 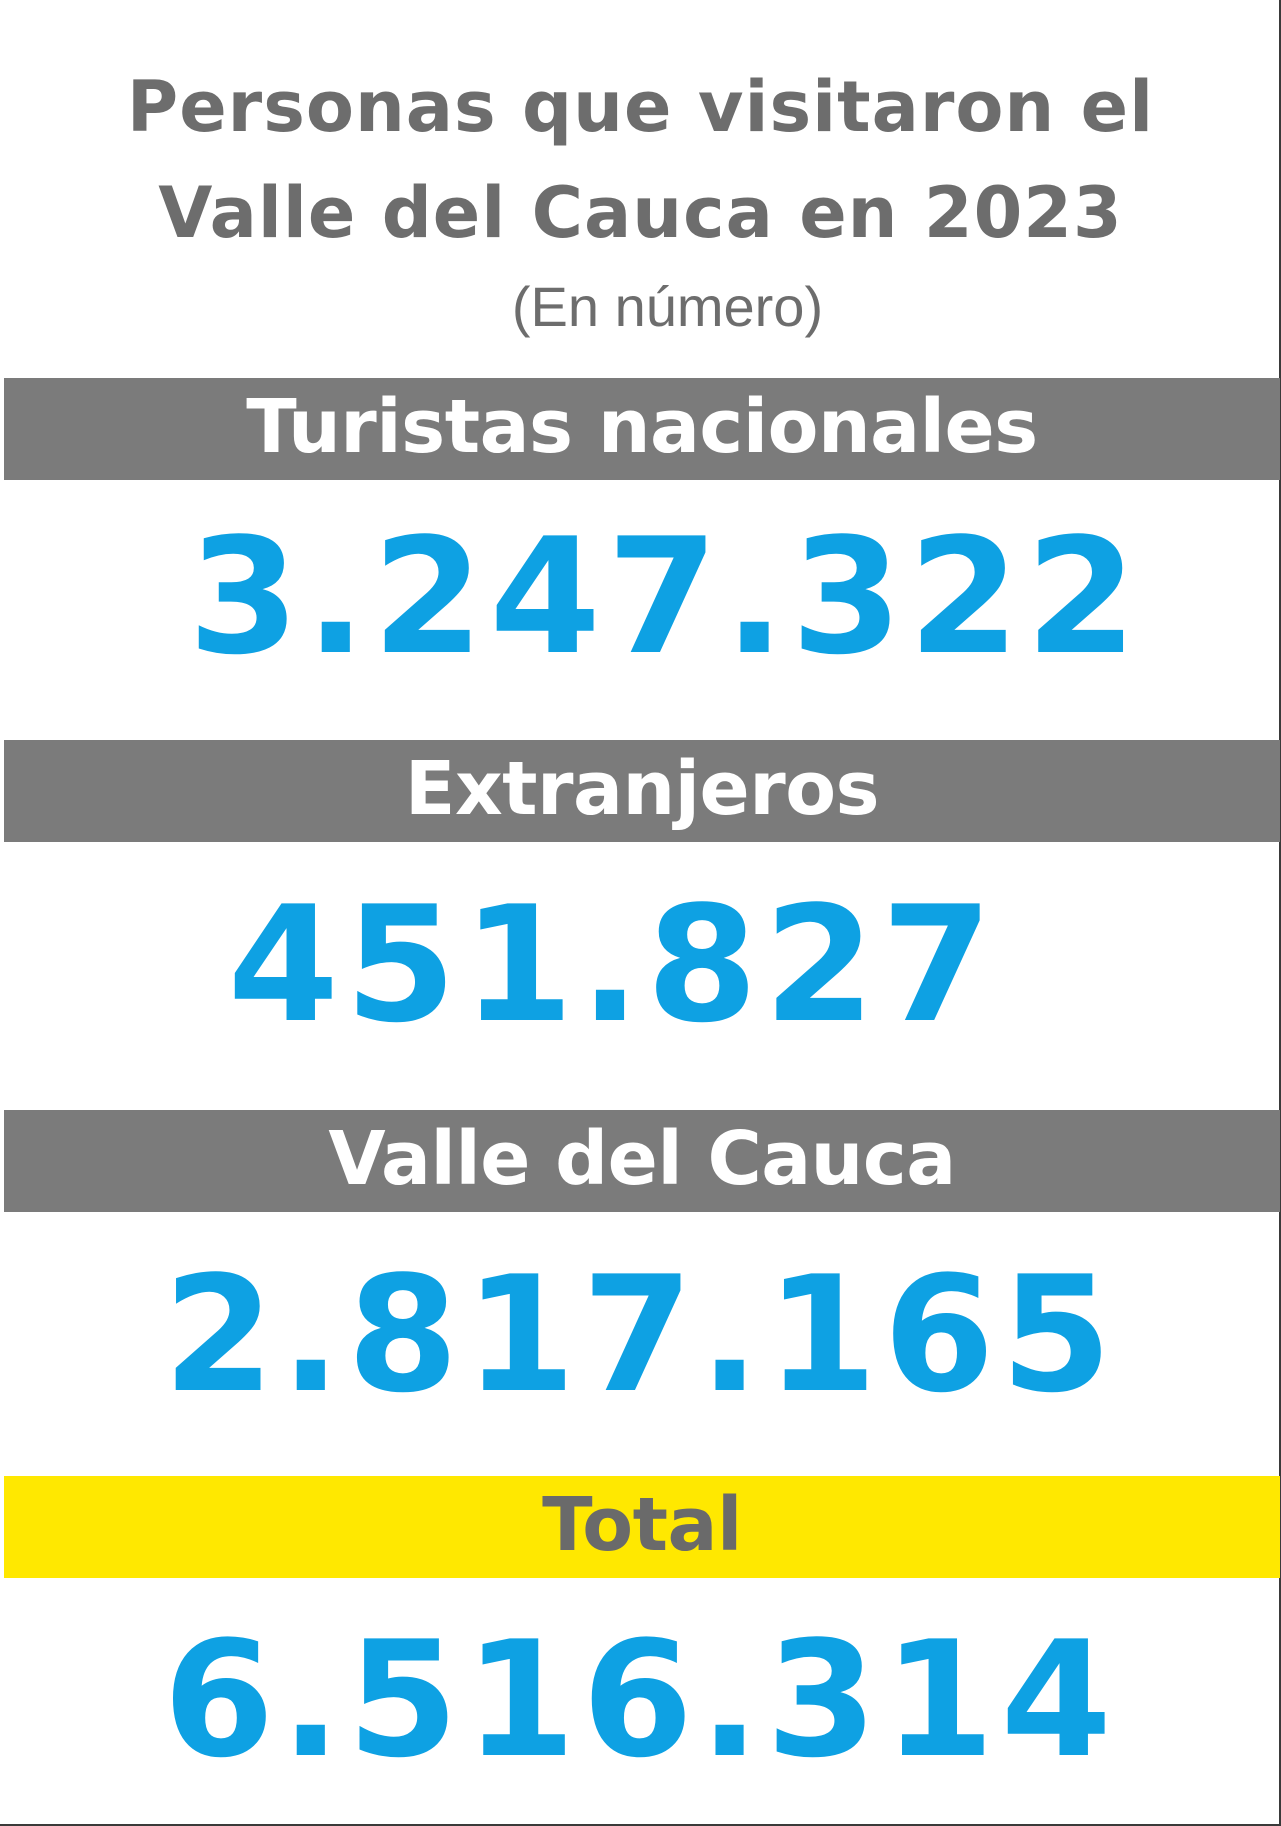 I want to click on section-label: Extranjeros, so click(x=642, y=789).